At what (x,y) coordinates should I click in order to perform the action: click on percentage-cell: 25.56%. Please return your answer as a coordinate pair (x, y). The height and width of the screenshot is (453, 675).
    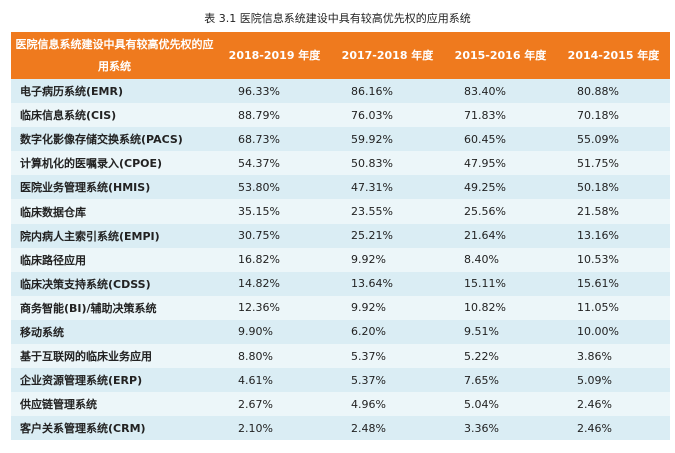
    Looking at the image, I should click on (500, 211).